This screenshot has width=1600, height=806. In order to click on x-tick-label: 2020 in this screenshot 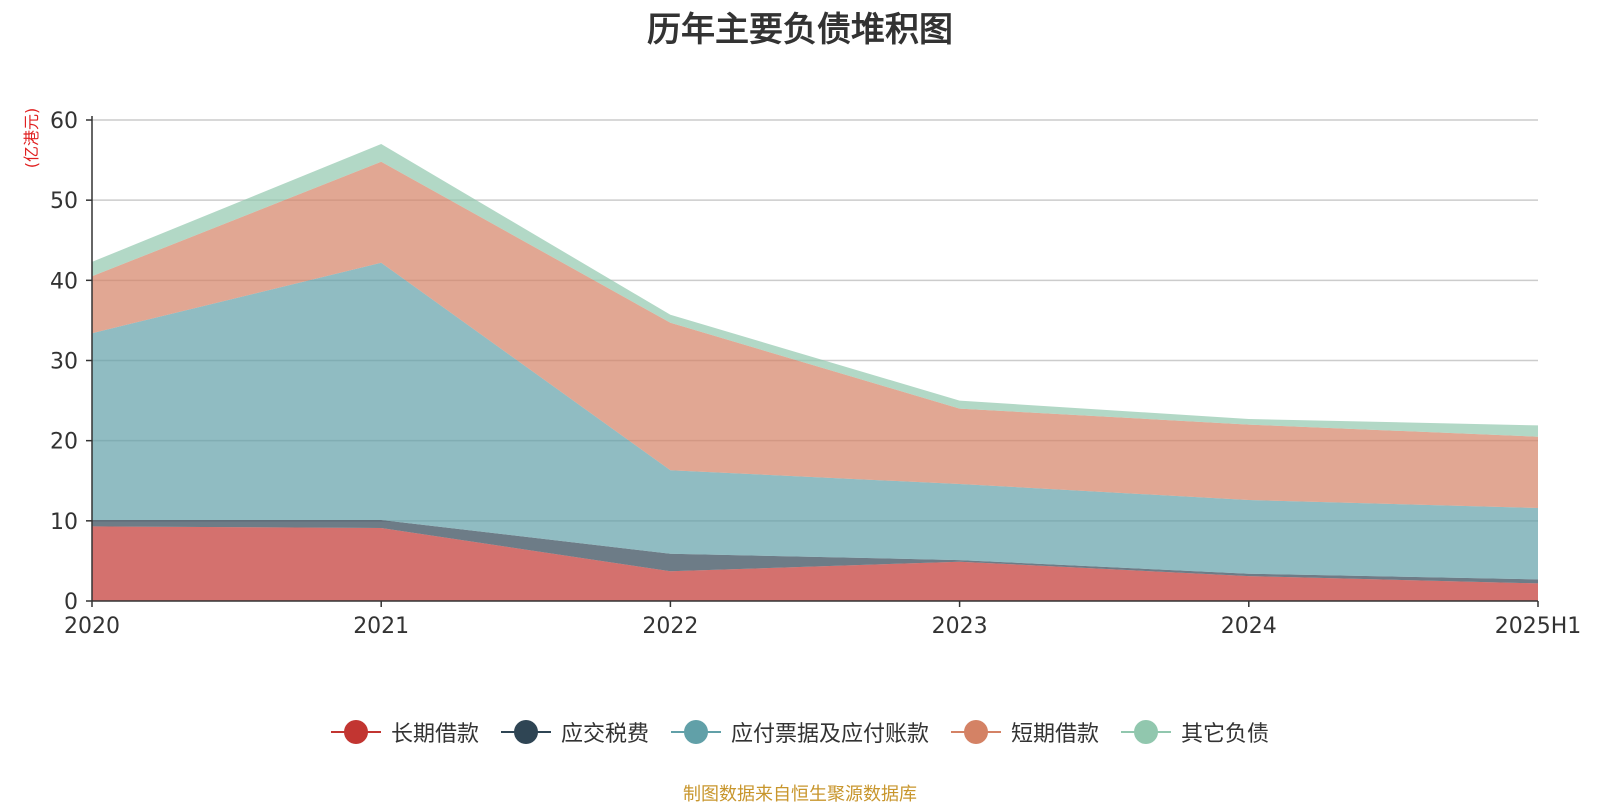, I will do `click(92, 626)`.